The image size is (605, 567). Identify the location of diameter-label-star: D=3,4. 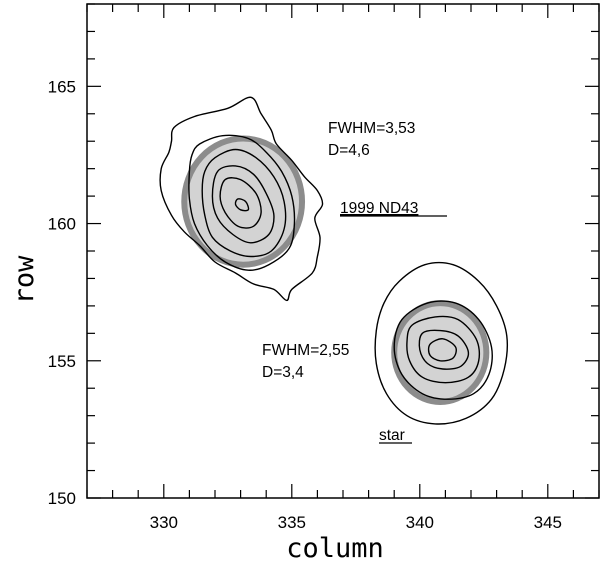
(283, 372).